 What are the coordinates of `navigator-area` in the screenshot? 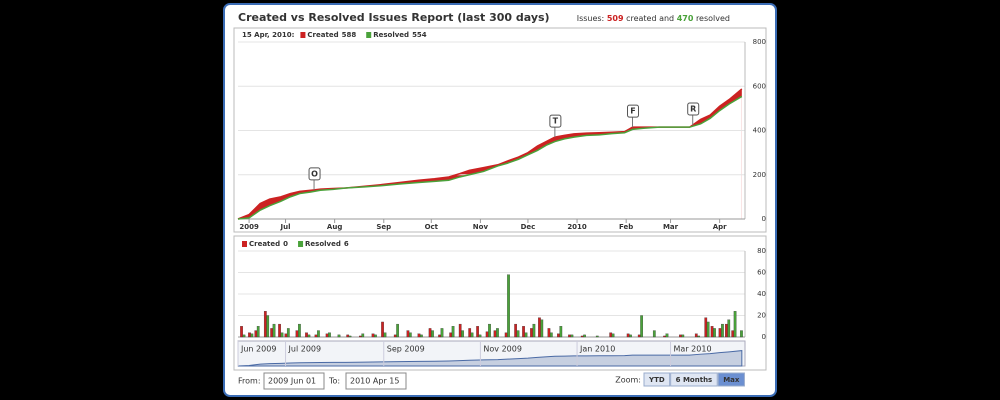 It's located at (490, 358).